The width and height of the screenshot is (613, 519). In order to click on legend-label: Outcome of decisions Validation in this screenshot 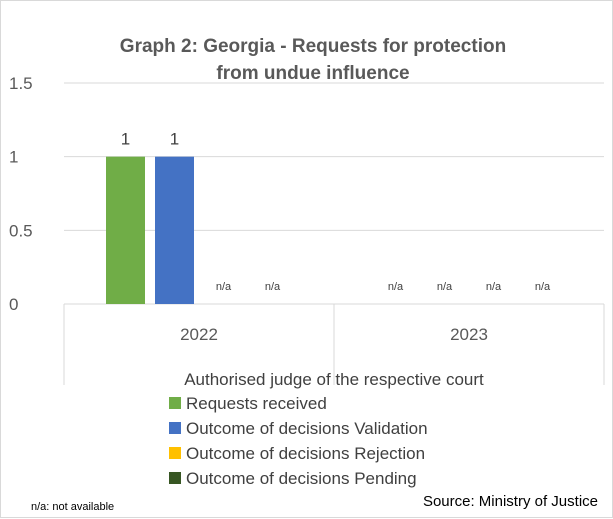, I will do `click(307, 428)`.